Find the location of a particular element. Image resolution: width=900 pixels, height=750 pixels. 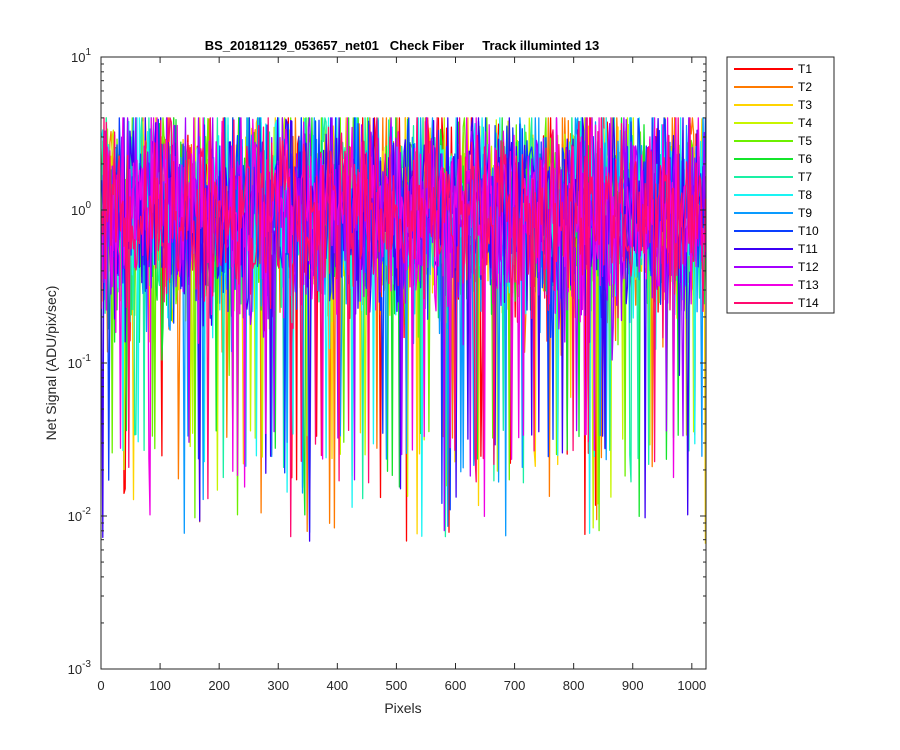

legend-label-t1: T1 is located at coordinates (805, 69).